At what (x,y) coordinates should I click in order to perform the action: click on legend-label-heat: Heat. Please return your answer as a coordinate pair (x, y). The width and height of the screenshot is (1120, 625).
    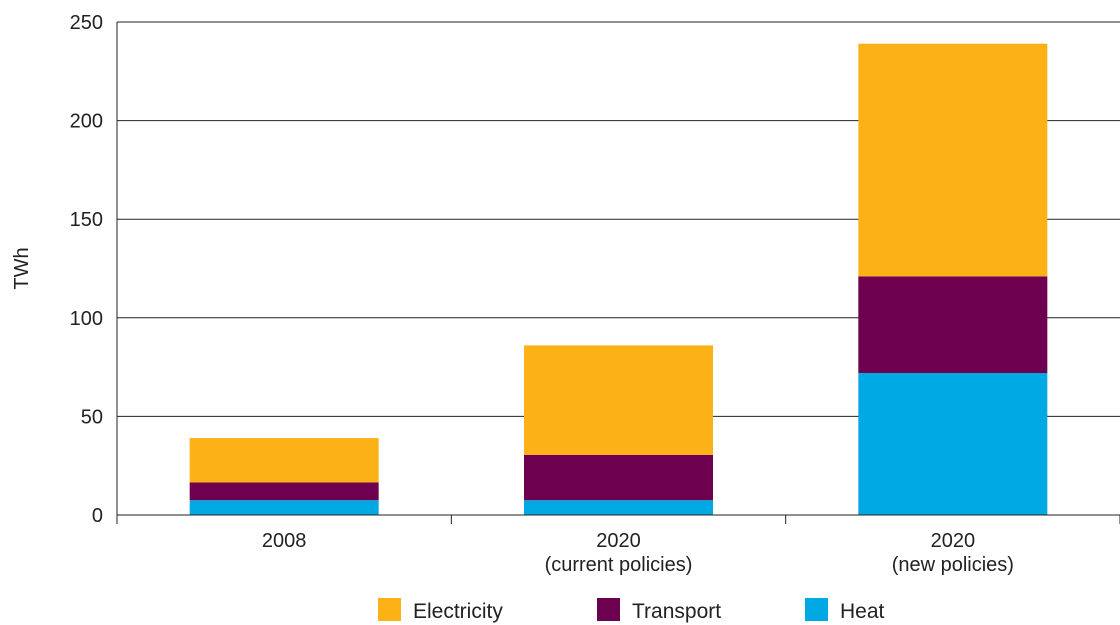
    Looking at the image, I should click on (862, 611).